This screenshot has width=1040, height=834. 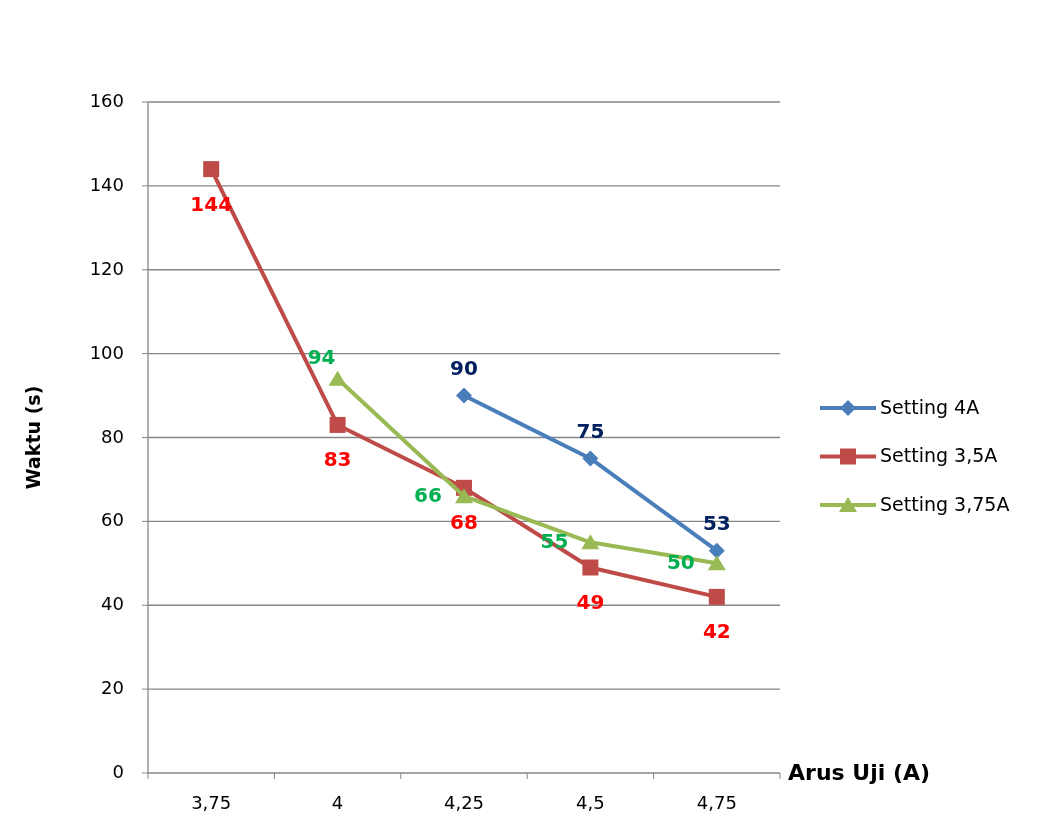 I want to click on data-label: 42, so click(x=716, y=631).